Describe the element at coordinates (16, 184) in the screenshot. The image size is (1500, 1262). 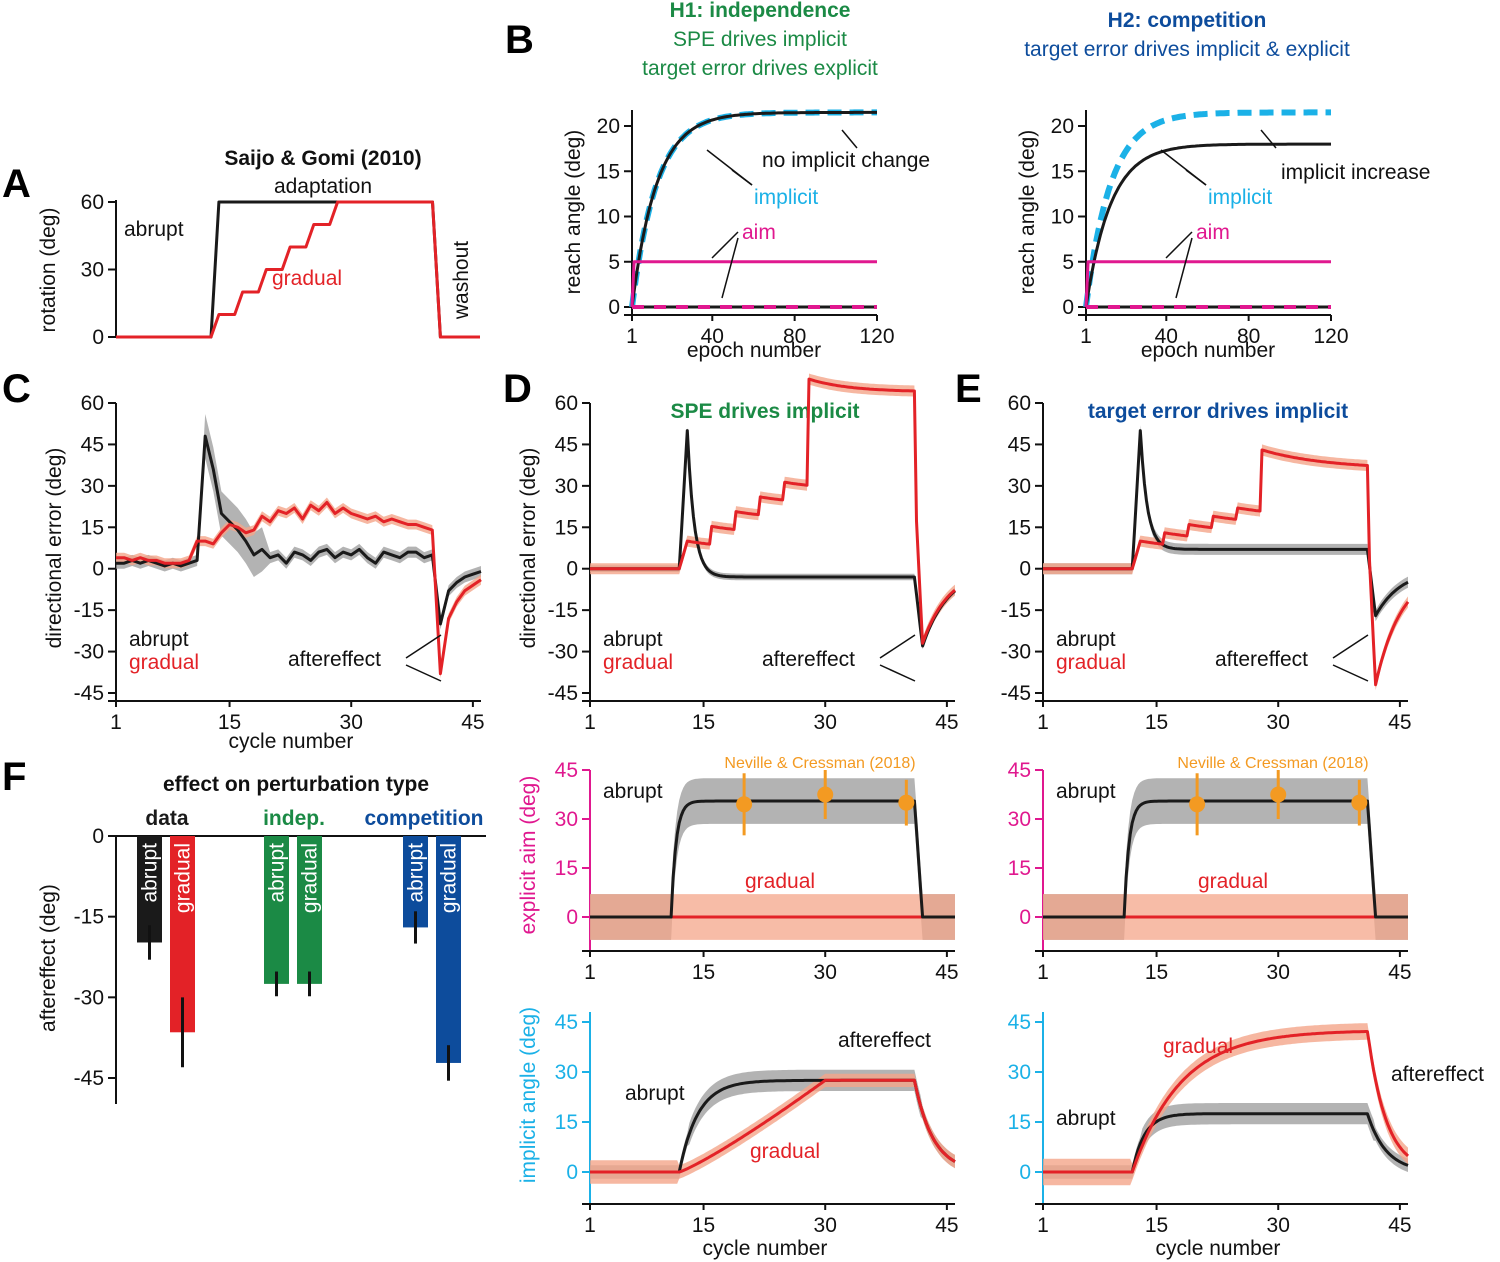
I see `panel-letter-a: A` at that location.